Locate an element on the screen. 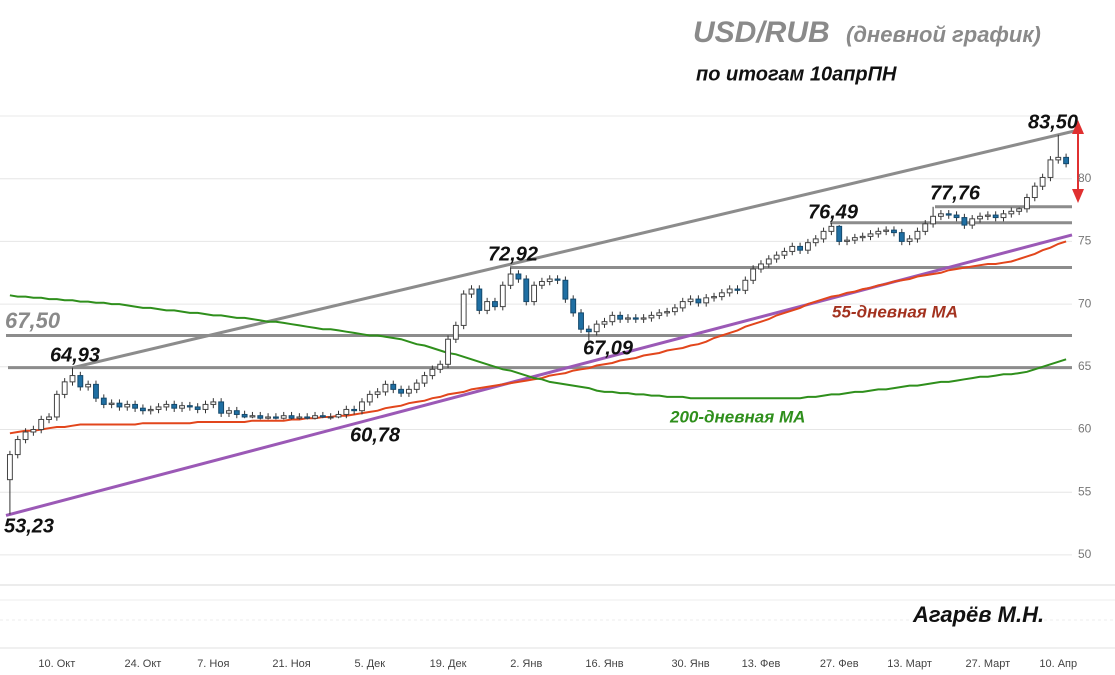 Image resolution: width=1115 pixels, height=675 pixels. ma-line is located at coordinates (538, 347).